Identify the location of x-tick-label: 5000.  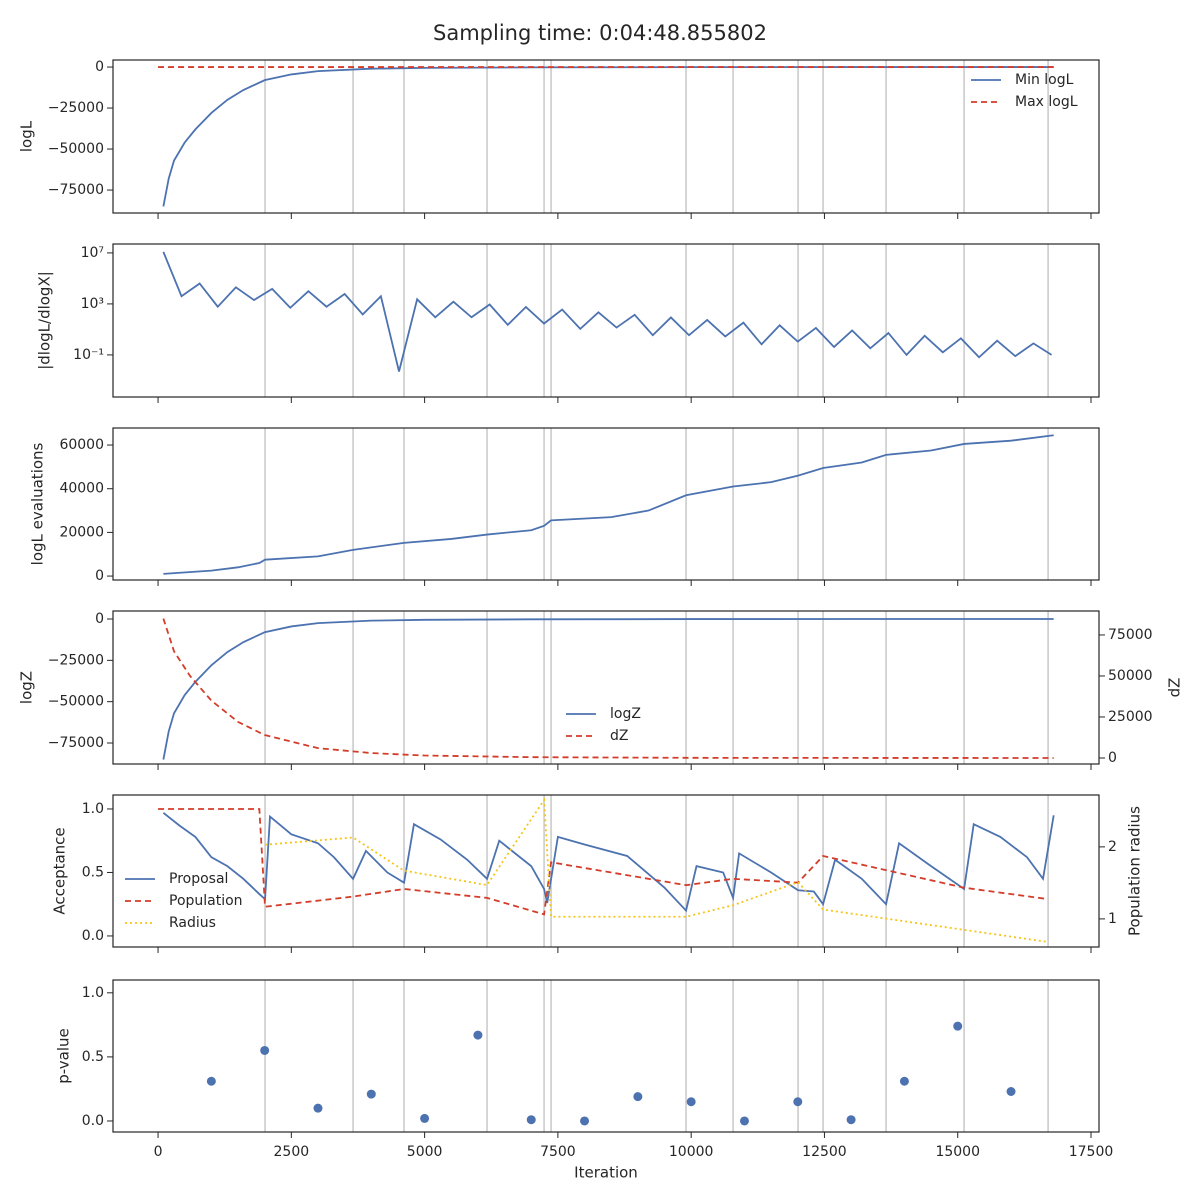
(425, 1152).